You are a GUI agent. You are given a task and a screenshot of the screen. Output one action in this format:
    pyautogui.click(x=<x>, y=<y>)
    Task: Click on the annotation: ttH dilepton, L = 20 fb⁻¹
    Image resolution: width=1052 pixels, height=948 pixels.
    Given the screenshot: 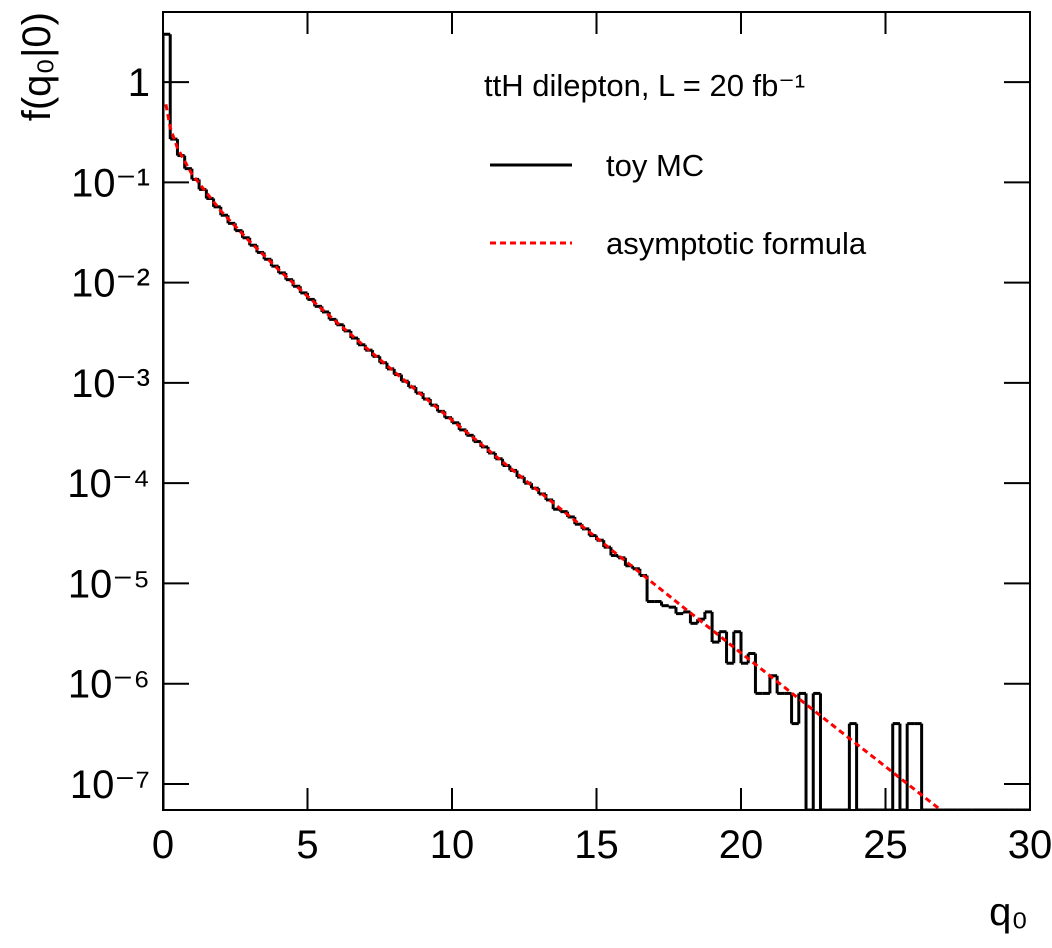 What is the action you would take?
    pyautogui.click(x=644, y=85)
    